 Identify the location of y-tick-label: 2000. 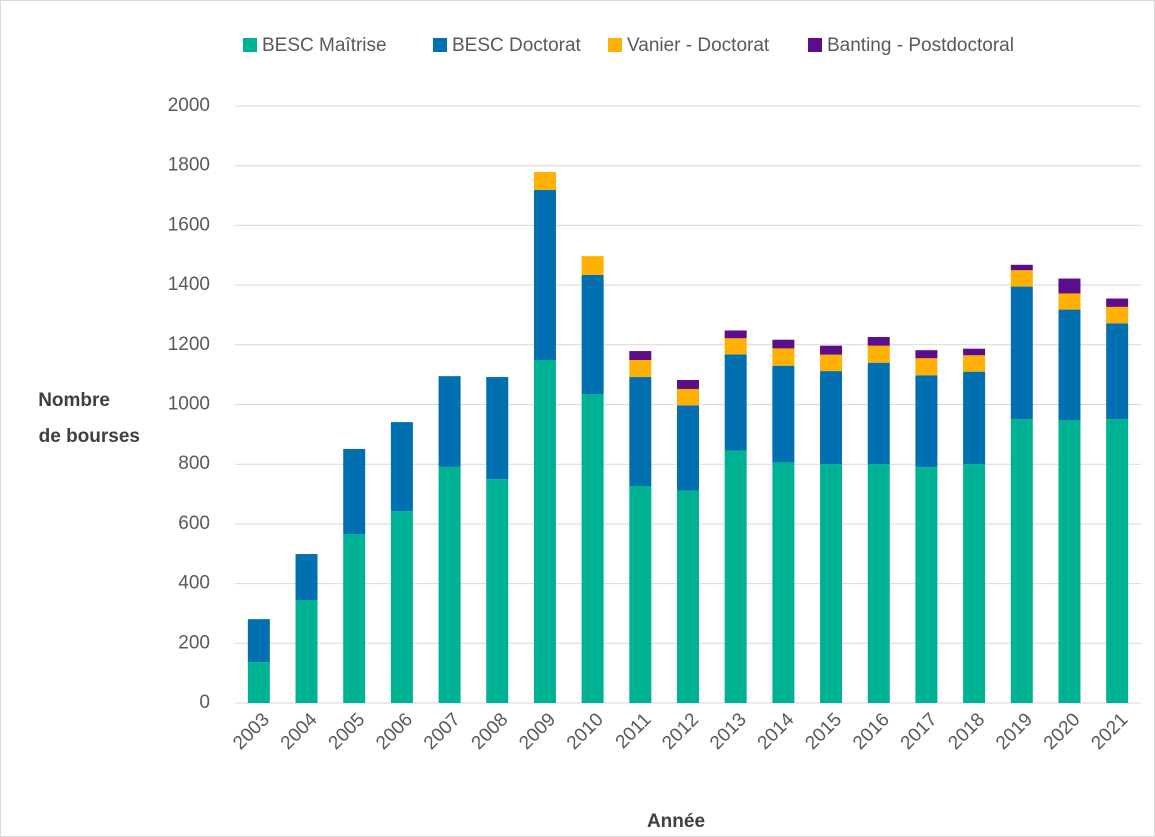
(189, 105).